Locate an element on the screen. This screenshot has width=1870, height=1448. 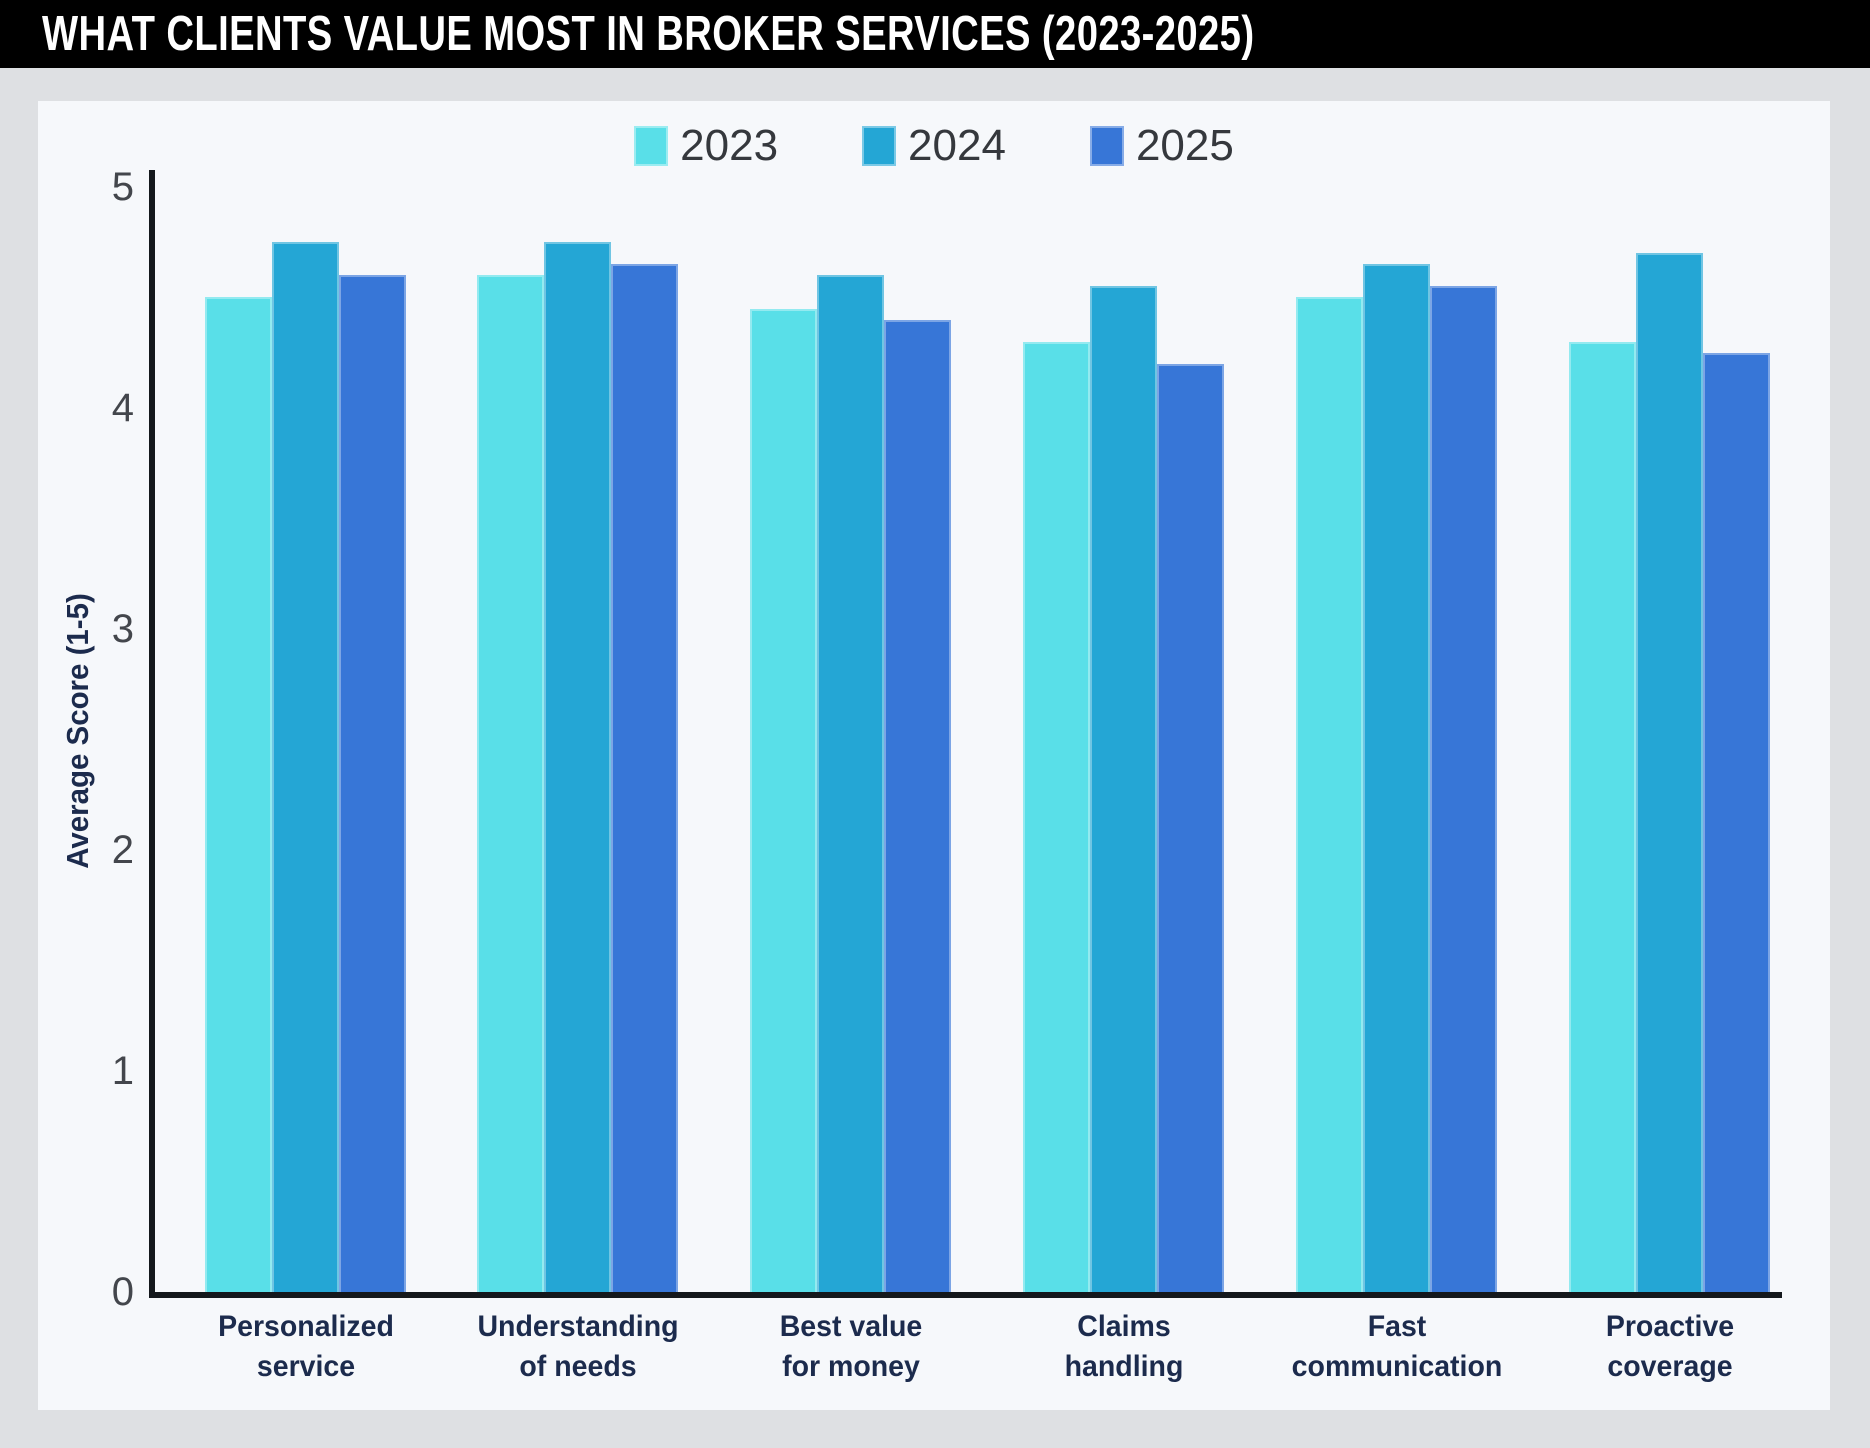
bar-2025-understanding-of-needs is located at coordinates (644, 778).